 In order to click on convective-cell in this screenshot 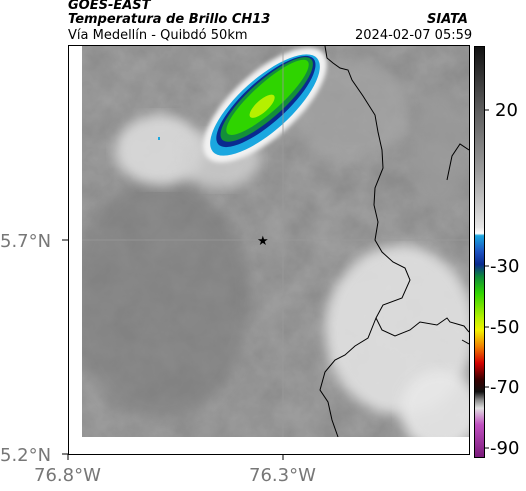, I will do `click(265, 105)`.